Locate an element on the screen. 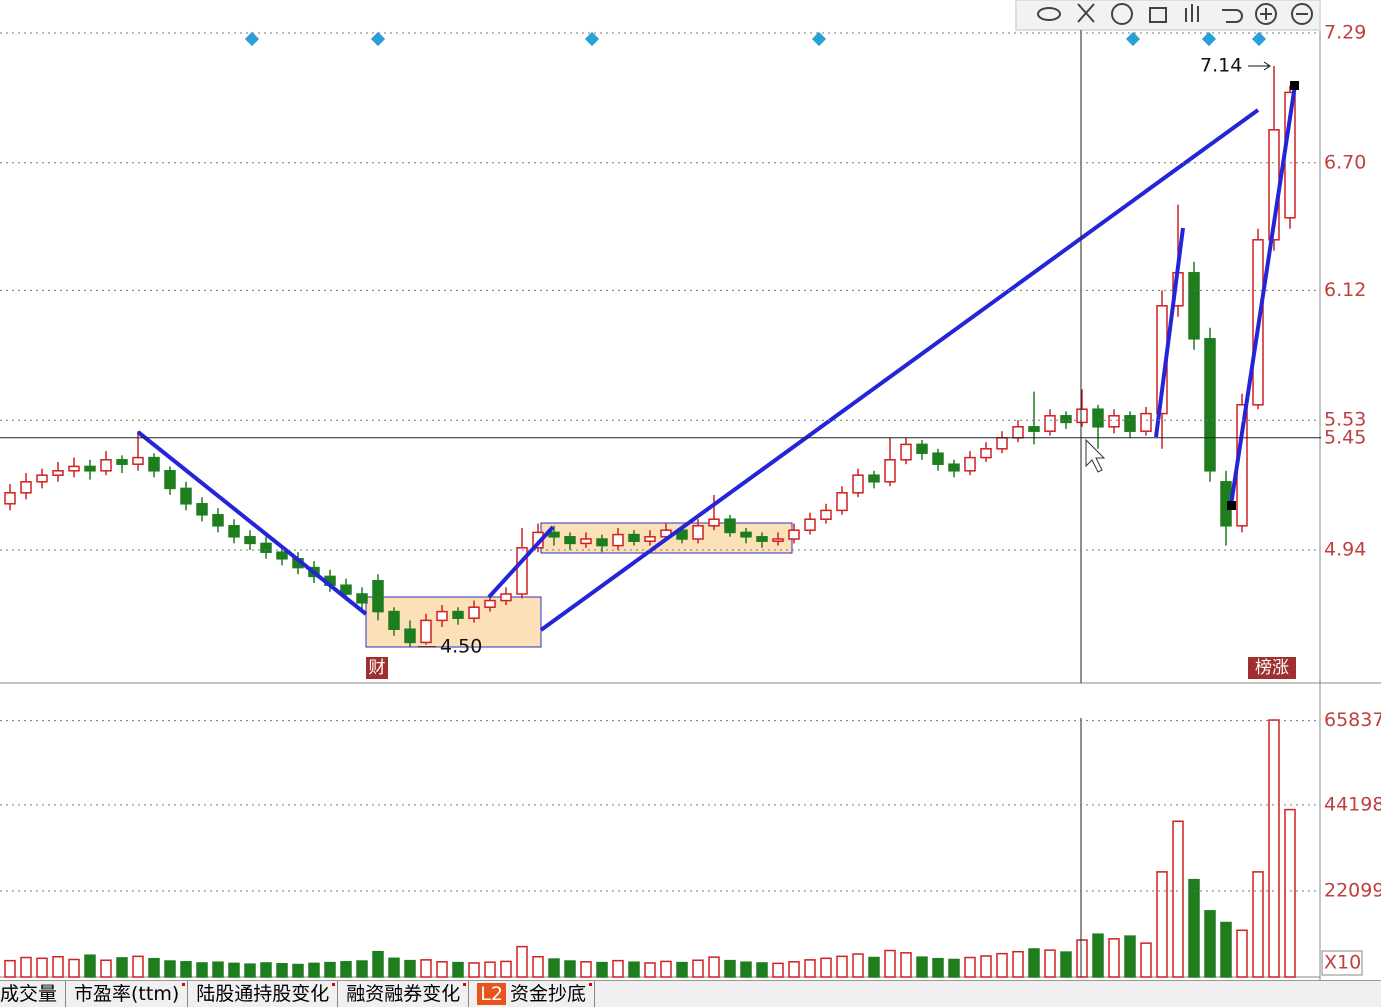 This screenshot has height=1007, width=1381. play-icon is located at coordinates (1122, 14).